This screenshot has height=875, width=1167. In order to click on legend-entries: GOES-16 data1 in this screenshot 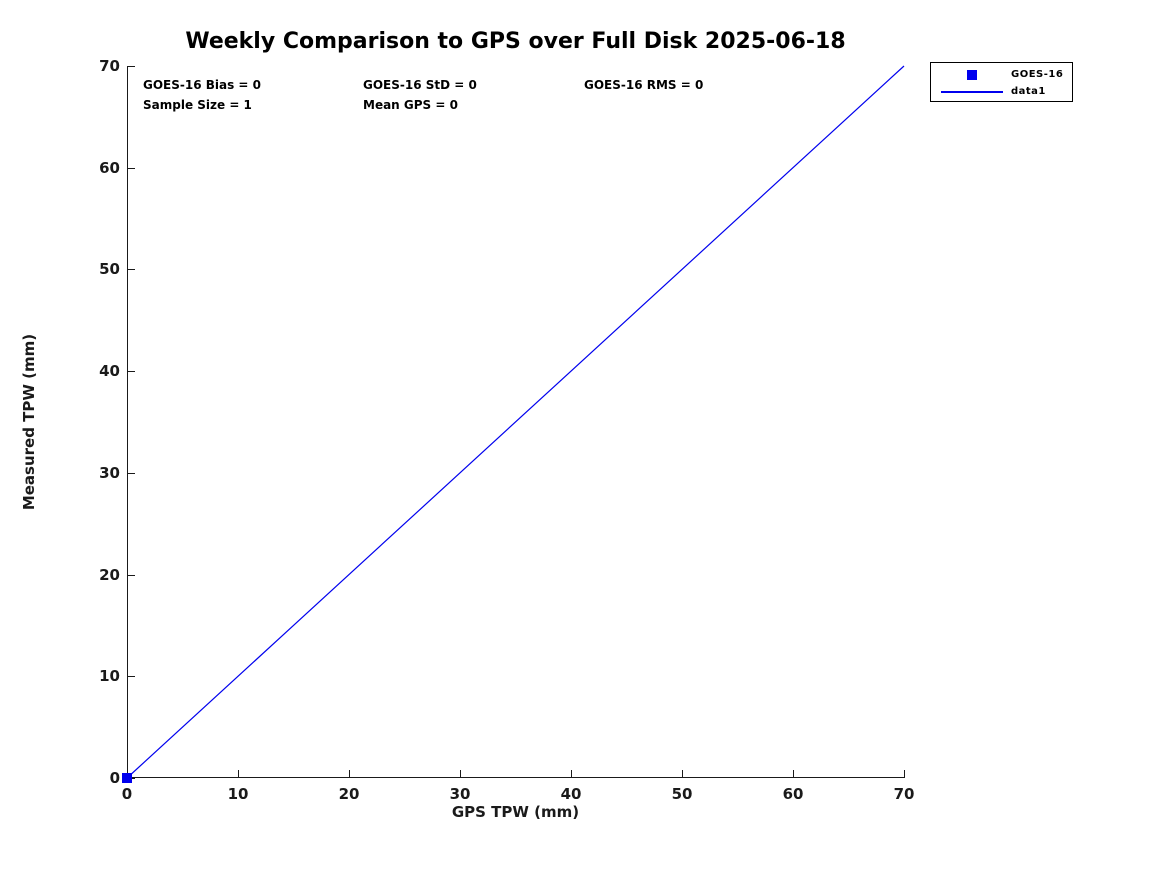, I will do `click(1001, 83)`.